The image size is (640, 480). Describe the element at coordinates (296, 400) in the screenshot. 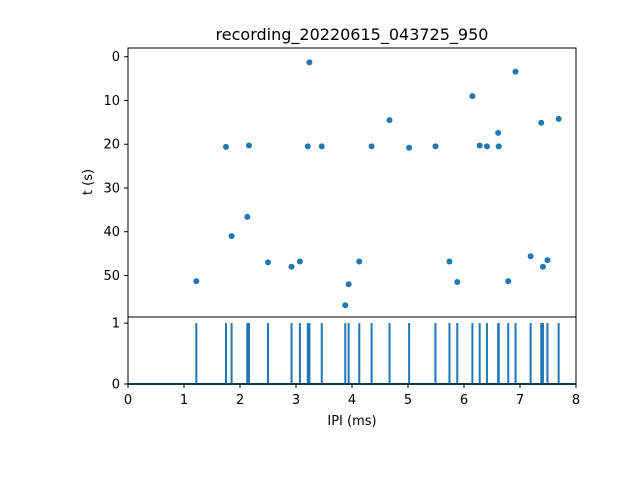

I see `trace-x-tick-label: 3` at that location.